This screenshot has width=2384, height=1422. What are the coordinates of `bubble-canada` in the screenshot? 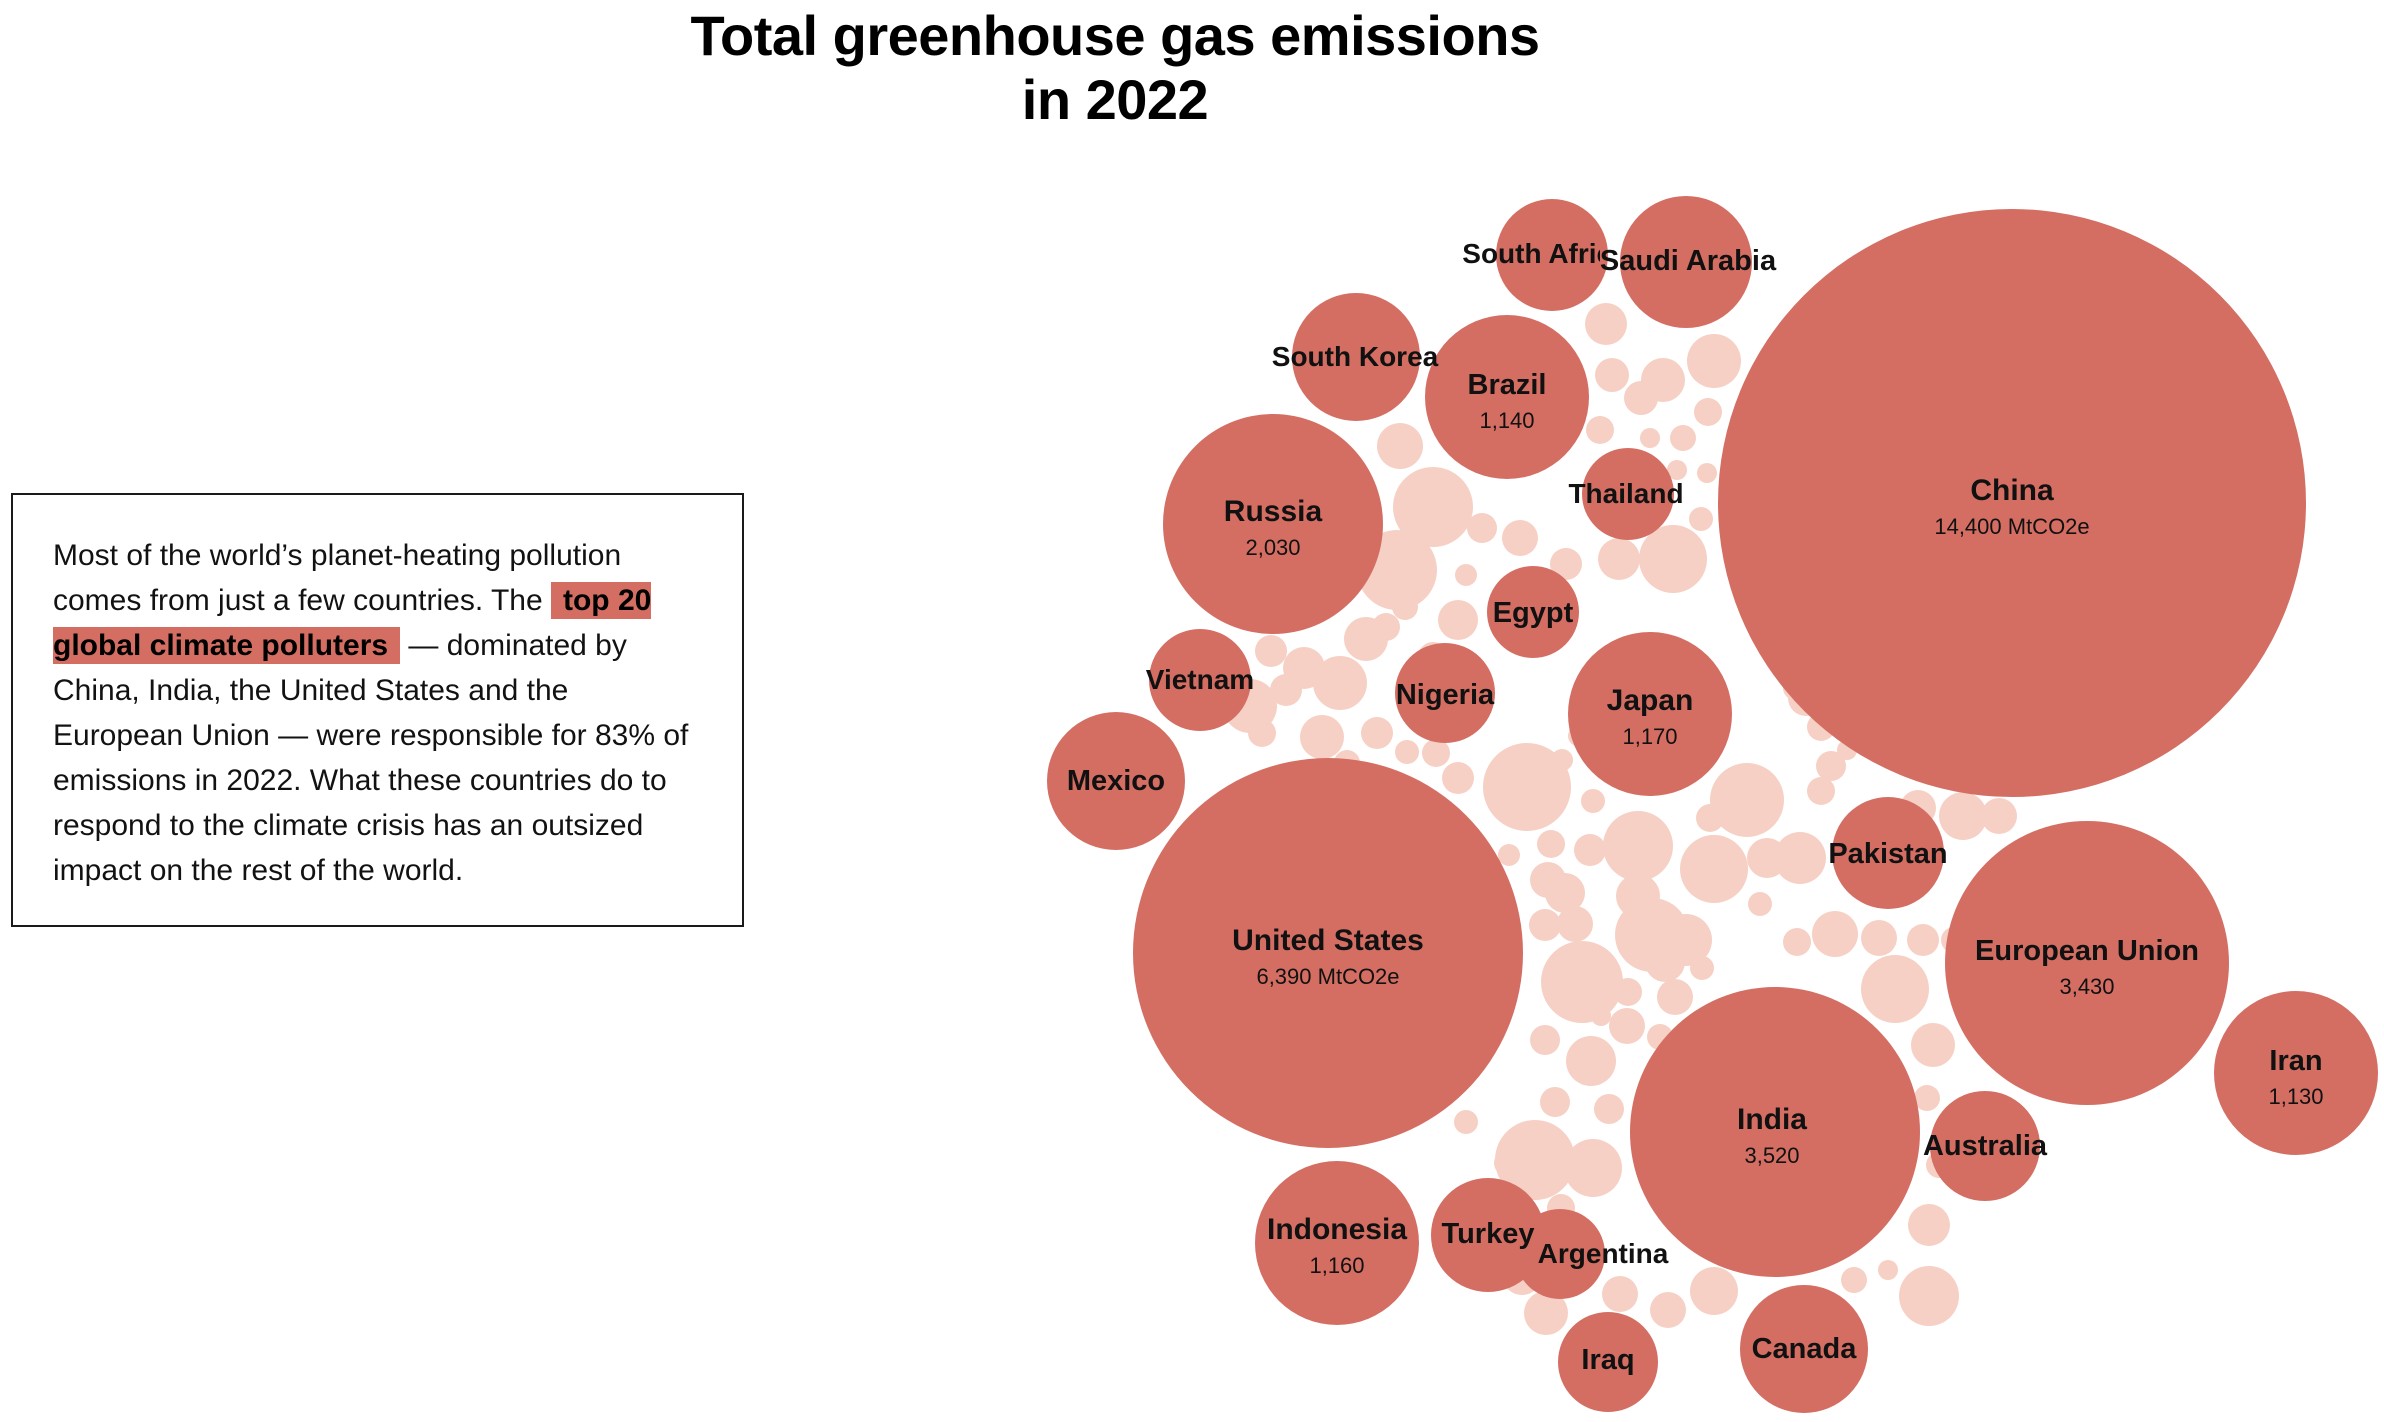 It's located at (1804, 1349).